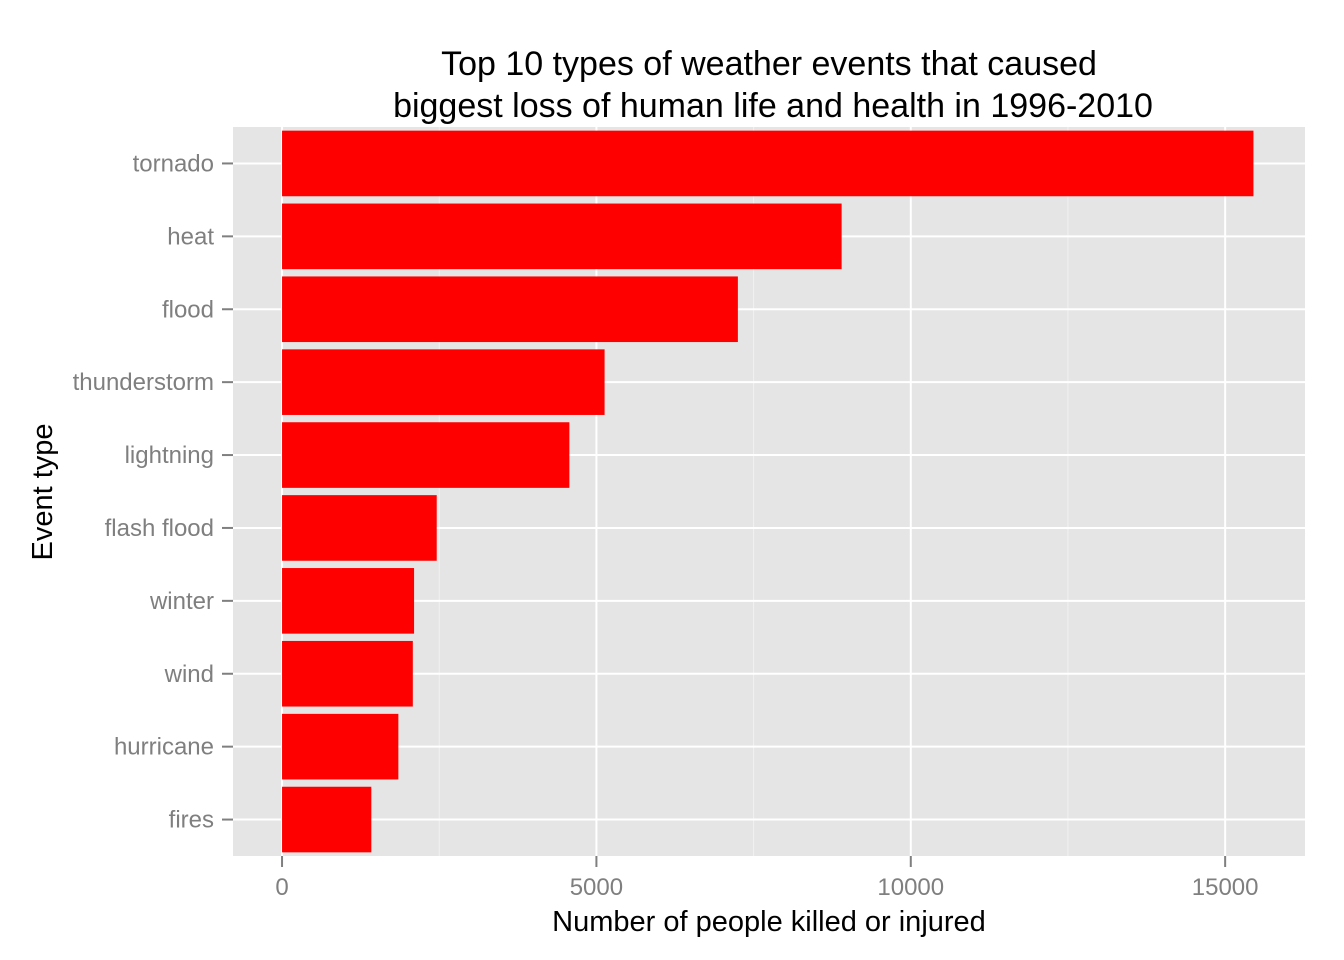  What do you see at coordinates (767, 878) in the screenshot?
I see `x-axis: 0 5000 10000 15000` at bounding box center [767, 878].